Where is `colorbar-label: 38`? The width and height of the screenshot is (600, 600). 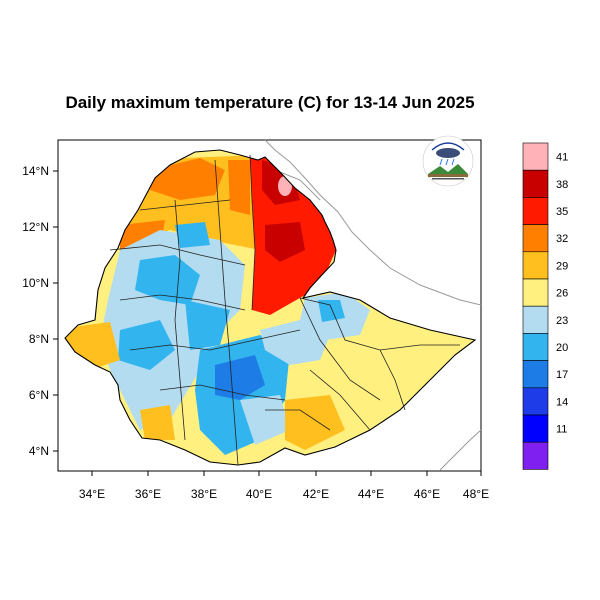 colorbar-label: 38 is located at coordinates (562, 185).